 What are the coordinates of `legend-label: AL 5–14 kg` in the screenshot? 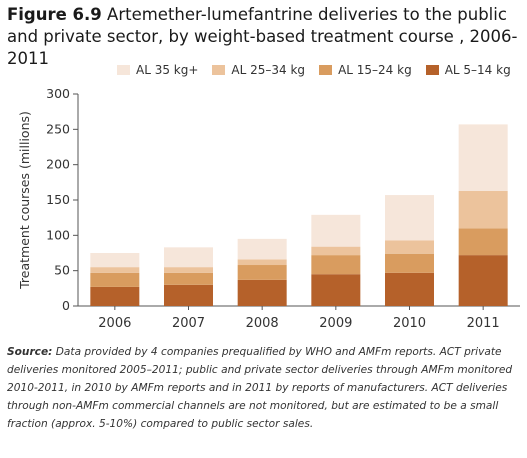 It's located at (477, 70).